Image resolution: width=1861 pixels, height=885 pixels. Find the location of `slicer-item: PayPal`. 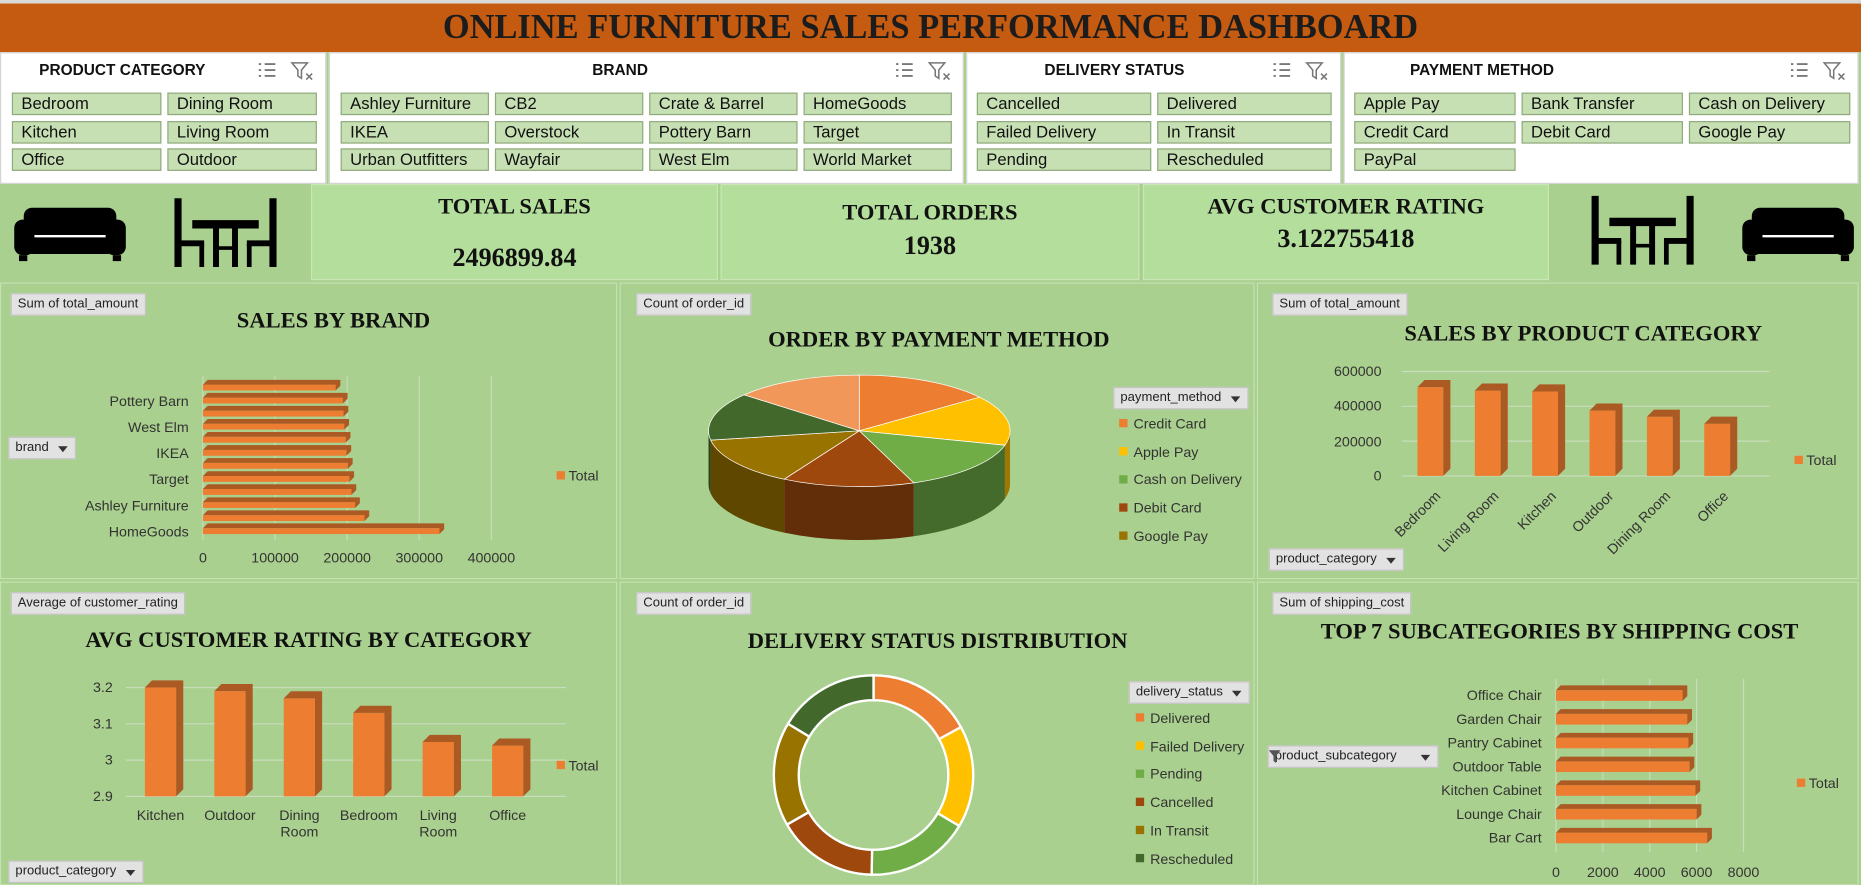

slicer-item: PayPal is located at coordinates (1435, 159).